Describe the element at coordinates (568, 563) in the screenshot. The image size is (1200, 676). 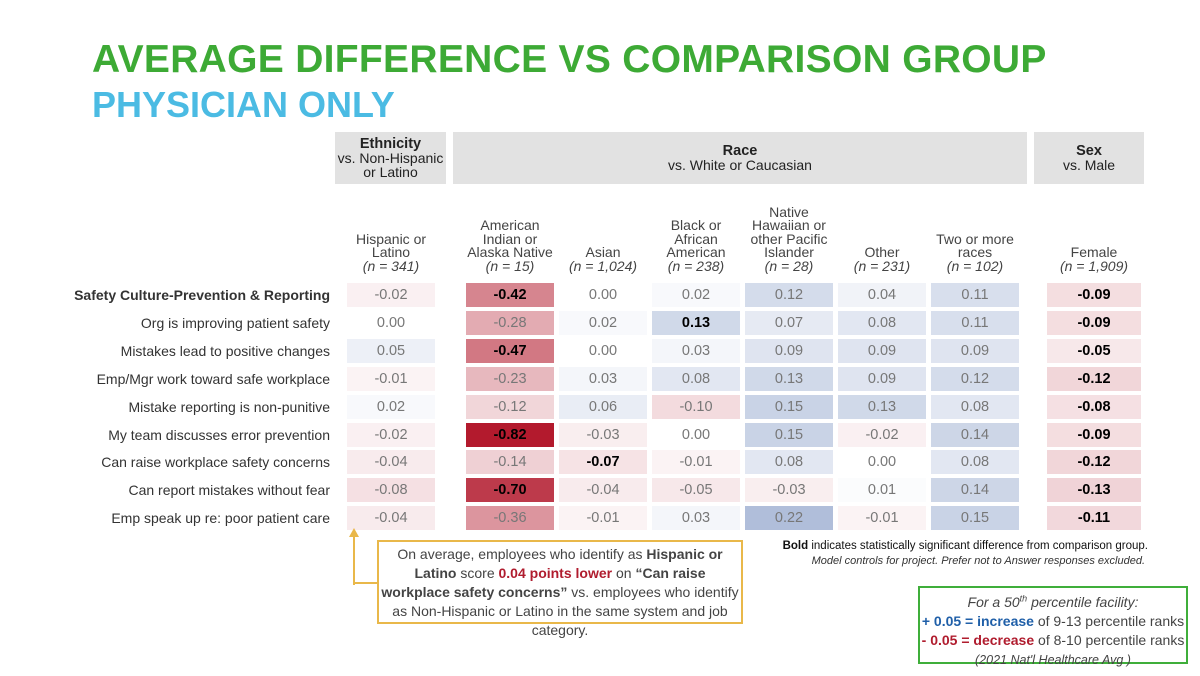
I see `callout-bold: Hispanic or Latino` at that location.